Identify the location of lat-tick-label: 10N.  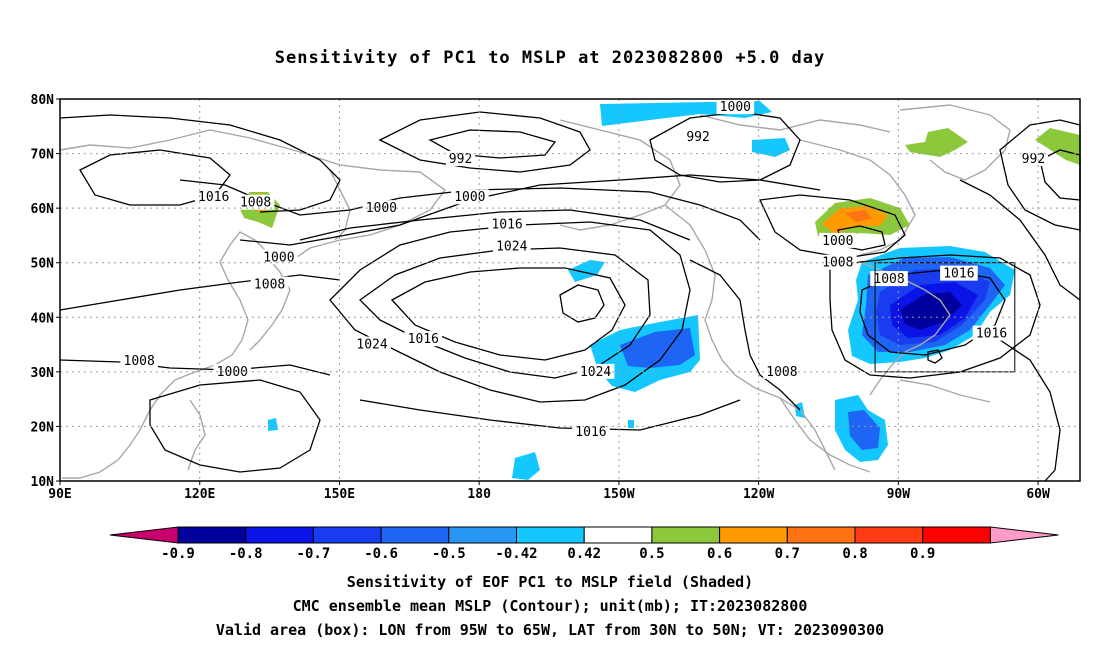
(43, 482).